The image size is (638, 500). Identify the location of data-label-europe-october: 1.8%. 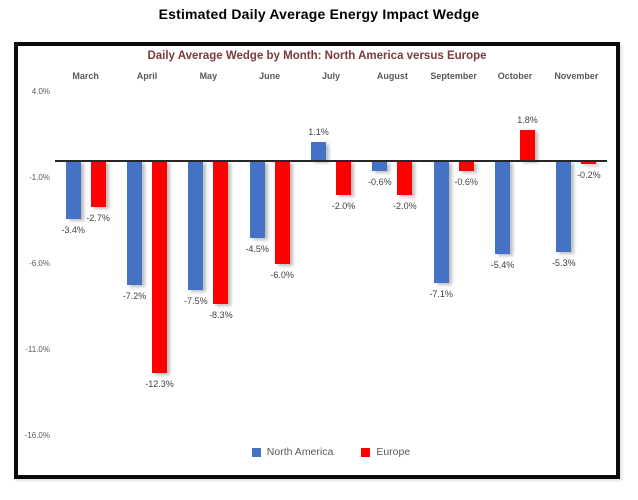
(527, 120).